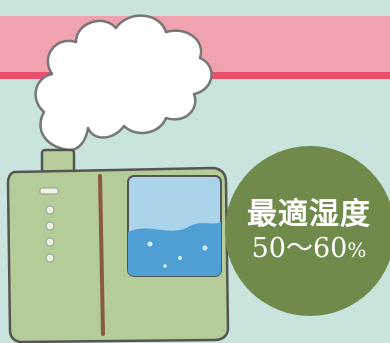 The height and width of the screenshot is (343, 390). What do you see at coordinates (357, 249) in the screenshot?
I see `percent-unit: %` at bounding box center [357, 249].